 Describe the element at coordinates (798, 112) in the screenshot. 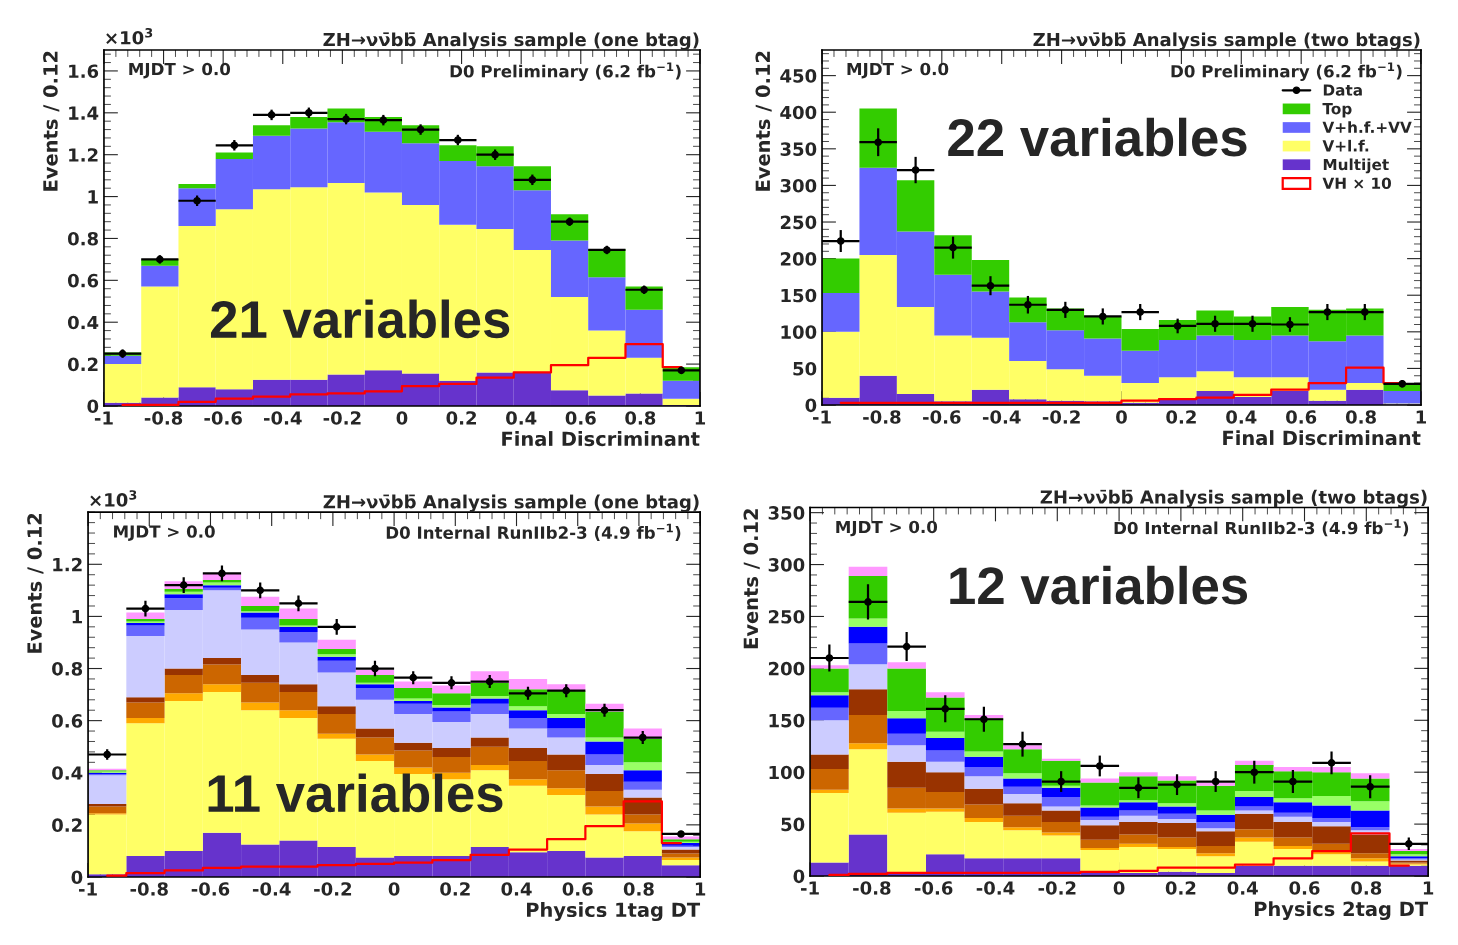

I see `y-tick-label: 400` at that location.